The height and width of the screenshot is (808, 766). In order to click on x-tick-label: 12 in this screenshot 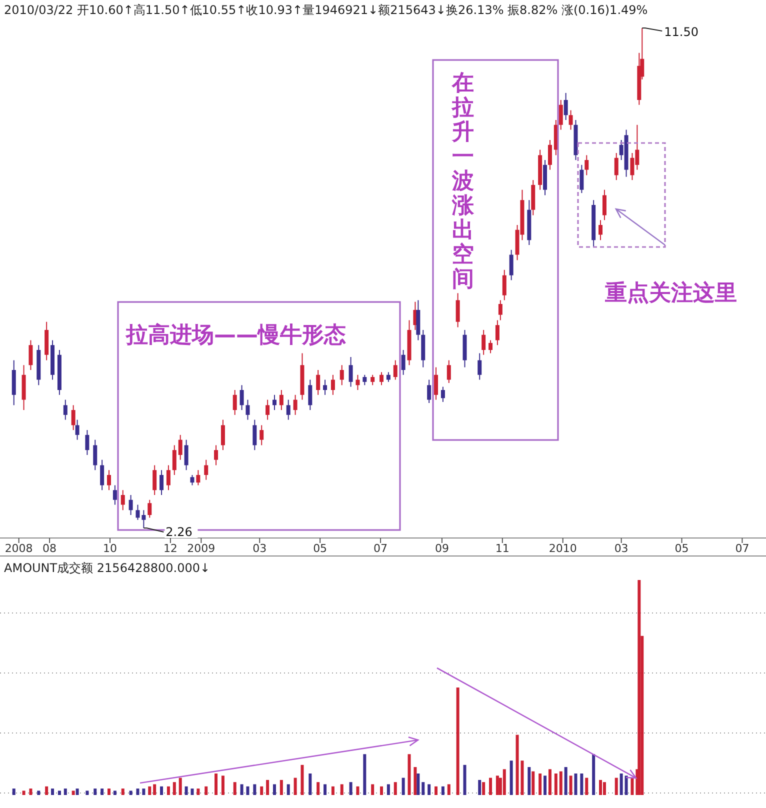, I will do `click(170, 548)`.